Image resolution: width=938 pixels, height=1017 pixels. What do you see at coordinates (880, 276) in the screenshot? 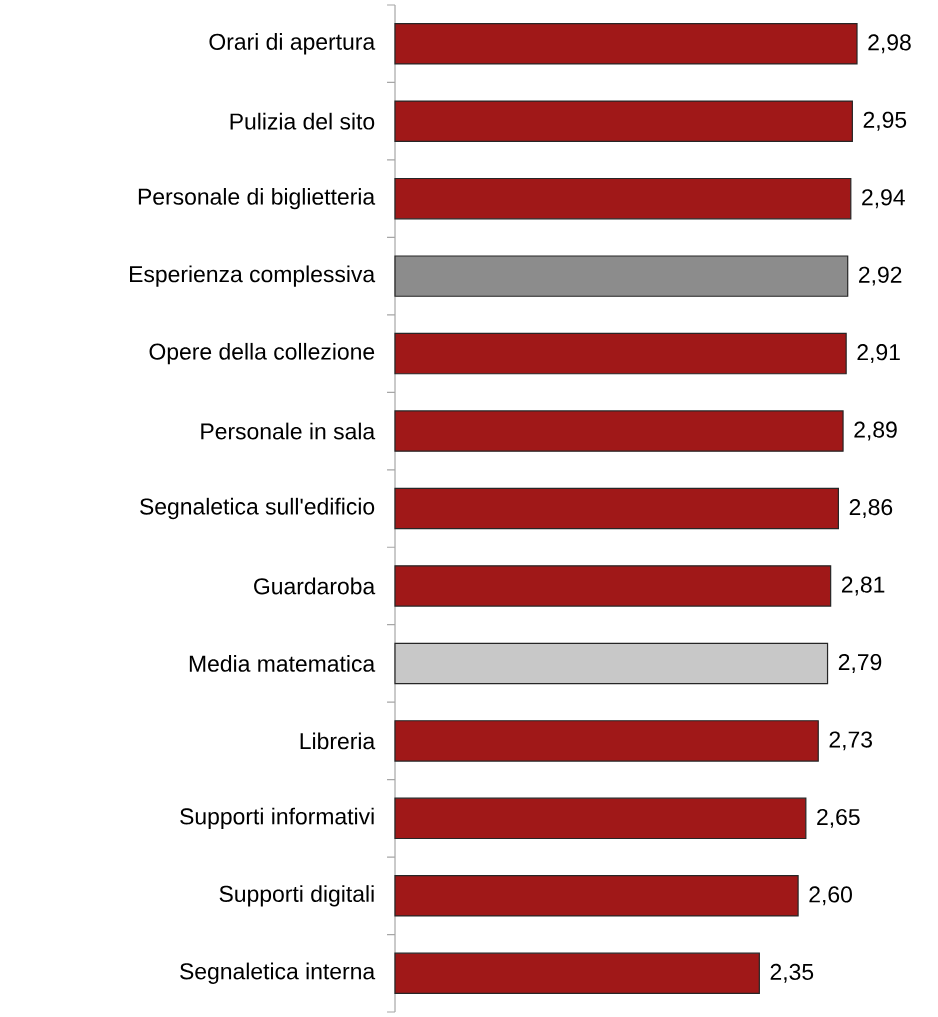
I see `data-label: 2,92` at bounding box center [880, 276].